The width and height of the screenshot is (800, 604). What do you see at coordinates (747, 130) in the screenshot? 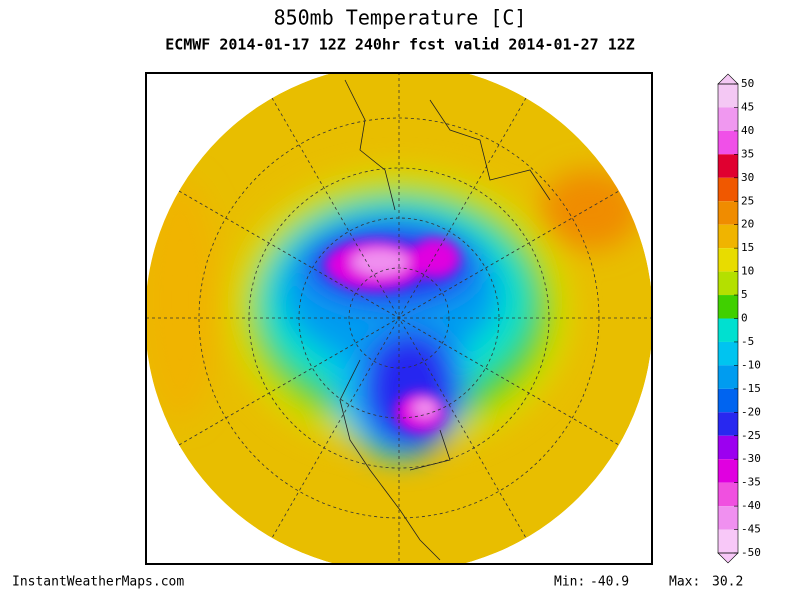
I see `colorbar-tick-label: 40` at bounding box center [747, 130].